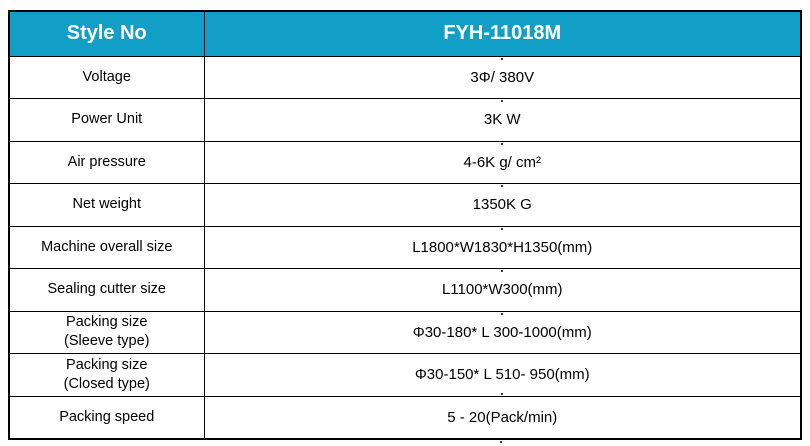  Describe the element at coordinates (502, 77) in the screenshot. I see `spec-value: 3Φ/ 380V` at that location.